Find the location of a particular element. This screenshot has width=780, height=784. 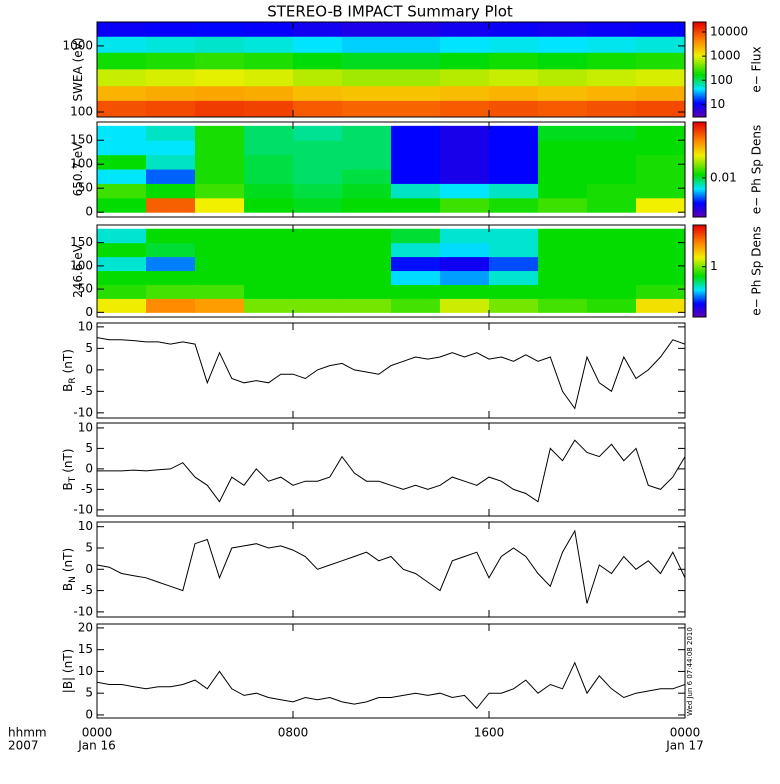

y-tick-label: 150 is located at coordinates (81, 140).